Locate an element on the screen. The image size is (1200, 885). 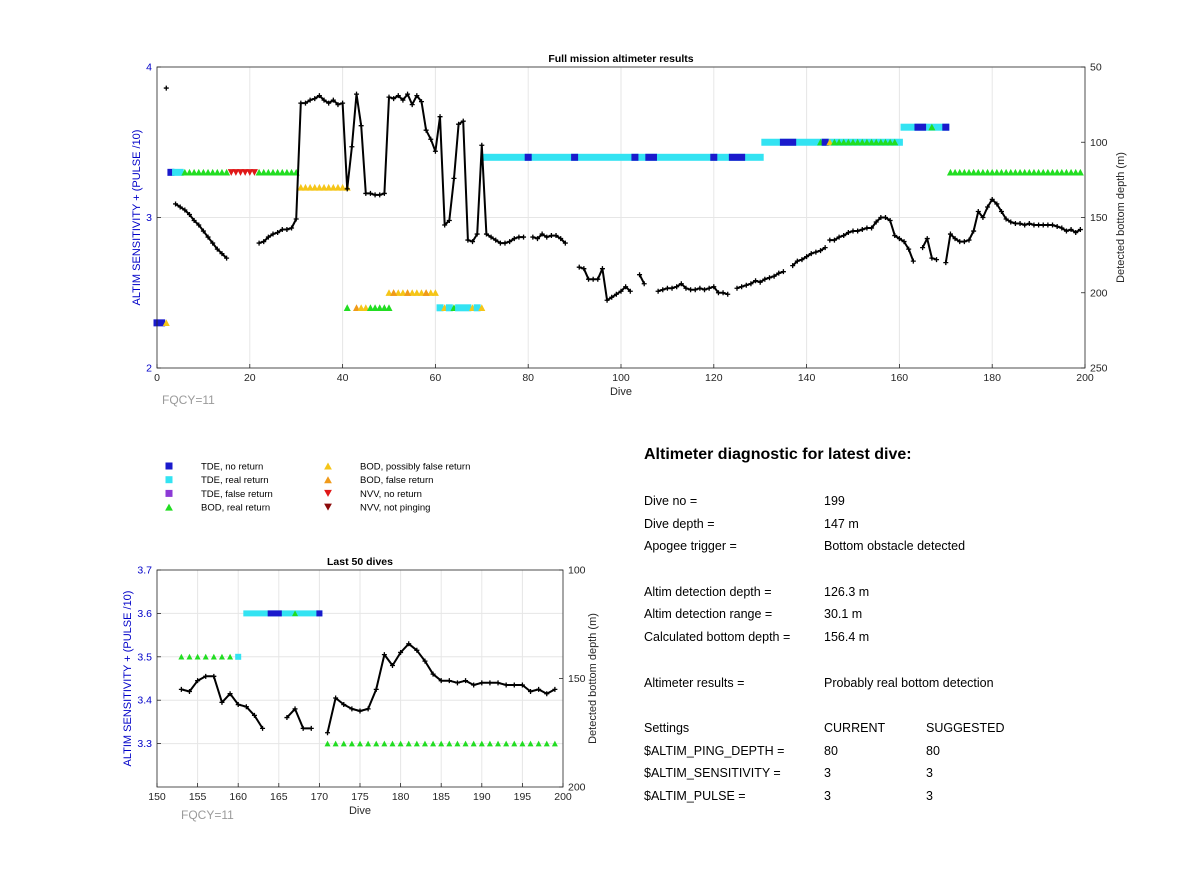
setting-suggested: 80 is located at coordinates (933, 750).